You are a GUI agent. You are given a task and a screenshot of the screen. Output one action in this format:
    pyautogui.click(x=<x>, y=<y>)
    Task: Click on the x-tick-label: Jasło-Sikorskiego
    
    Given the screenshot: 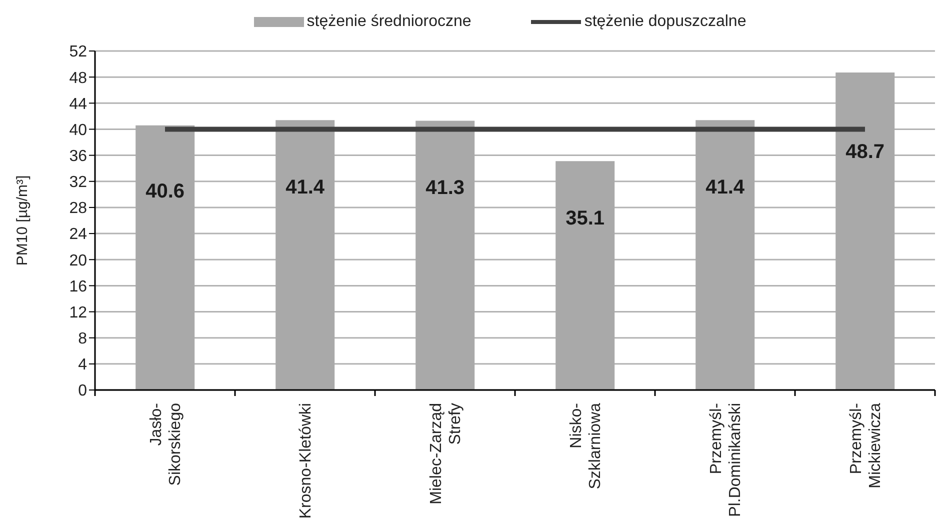 What is the action you would take?
    pyautogui.click(x=166, y=444)
    